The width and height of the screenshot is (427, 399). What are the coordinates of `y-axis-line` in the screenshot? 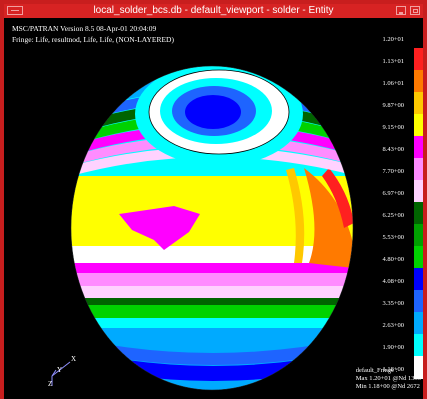 It's located at (54, 373).